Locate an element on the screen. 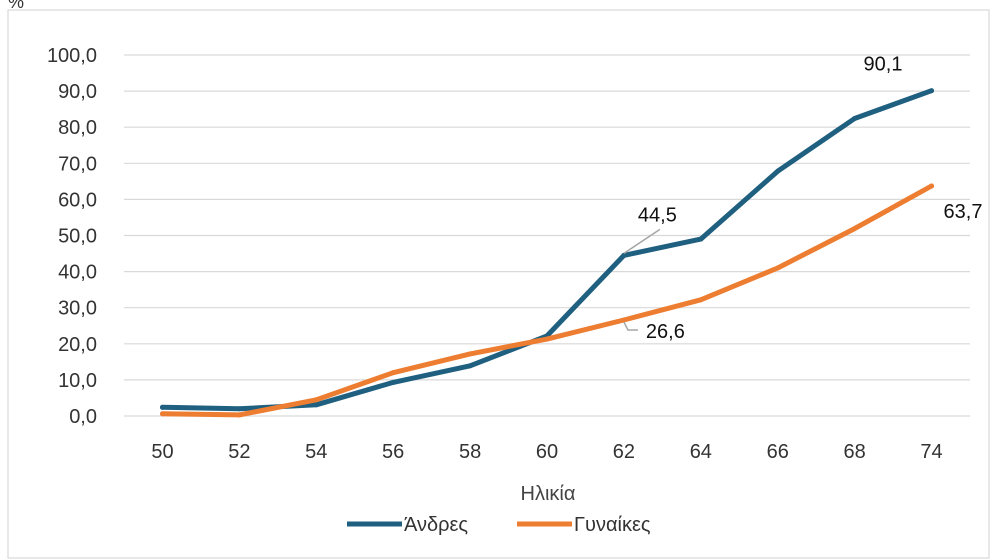 Image resolution: width=991 pixels, height=560 pixels. y-tick-label: 50,0 is located at coordinates (77, 237).